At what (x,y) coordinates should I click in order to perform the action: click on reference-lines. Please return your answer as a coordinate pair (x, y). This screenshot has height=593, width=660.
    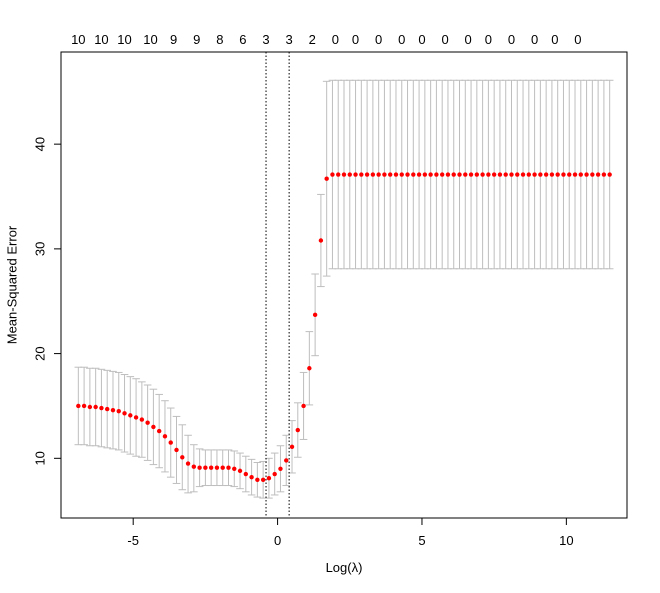
    Looking at the image, I should click on (277, 285).